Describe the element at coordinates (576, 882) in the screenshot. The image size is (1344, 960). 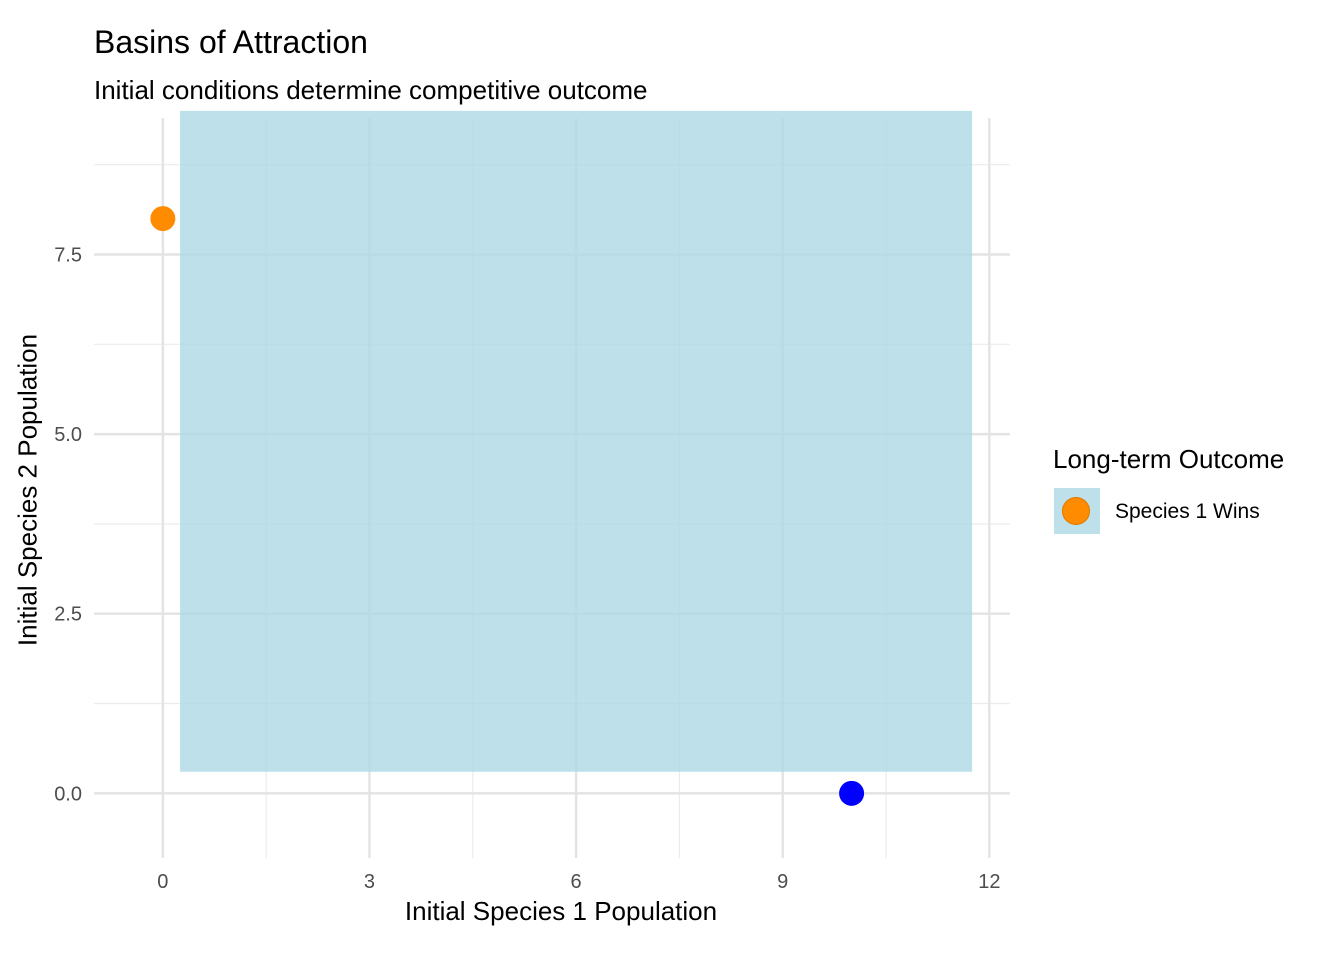
I see `x-tick-label: 6` at that location.